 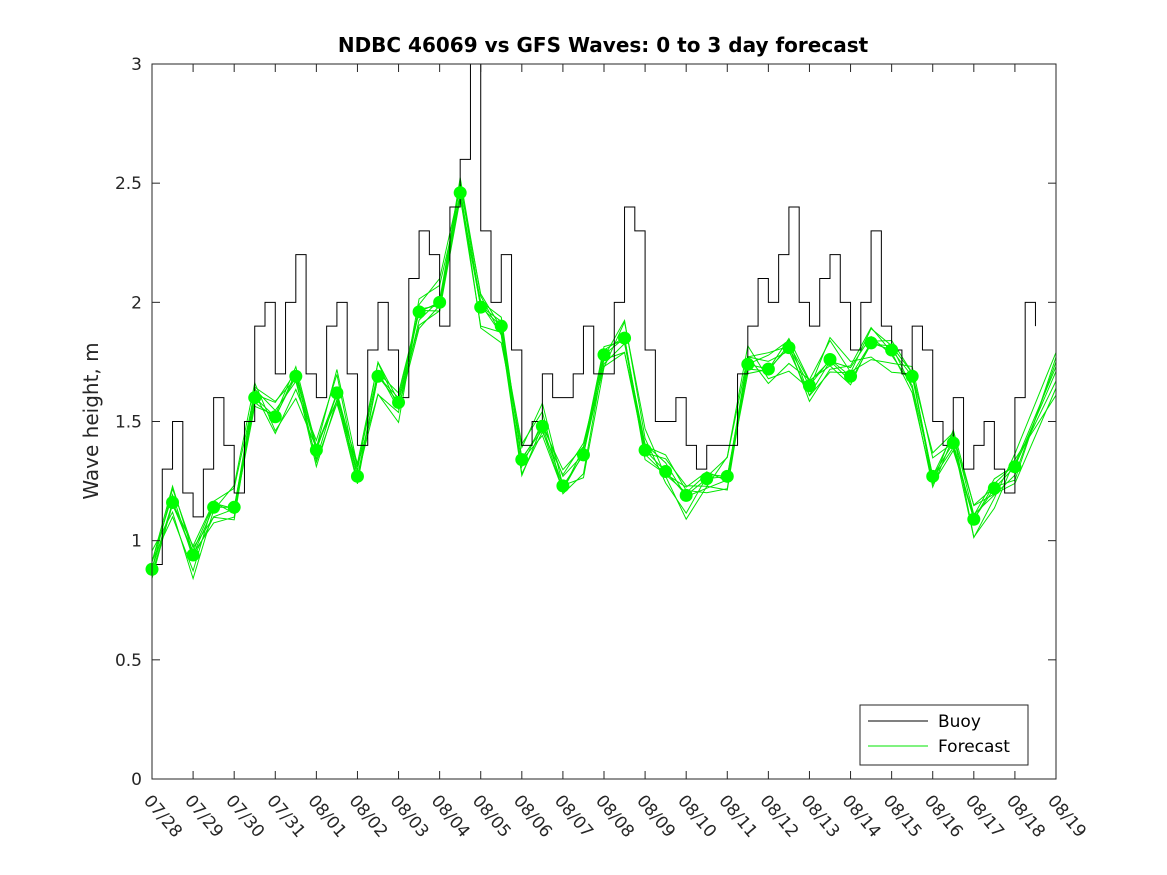 I want to click on y-tick-label: 0.5, so click(x=128, y=661).